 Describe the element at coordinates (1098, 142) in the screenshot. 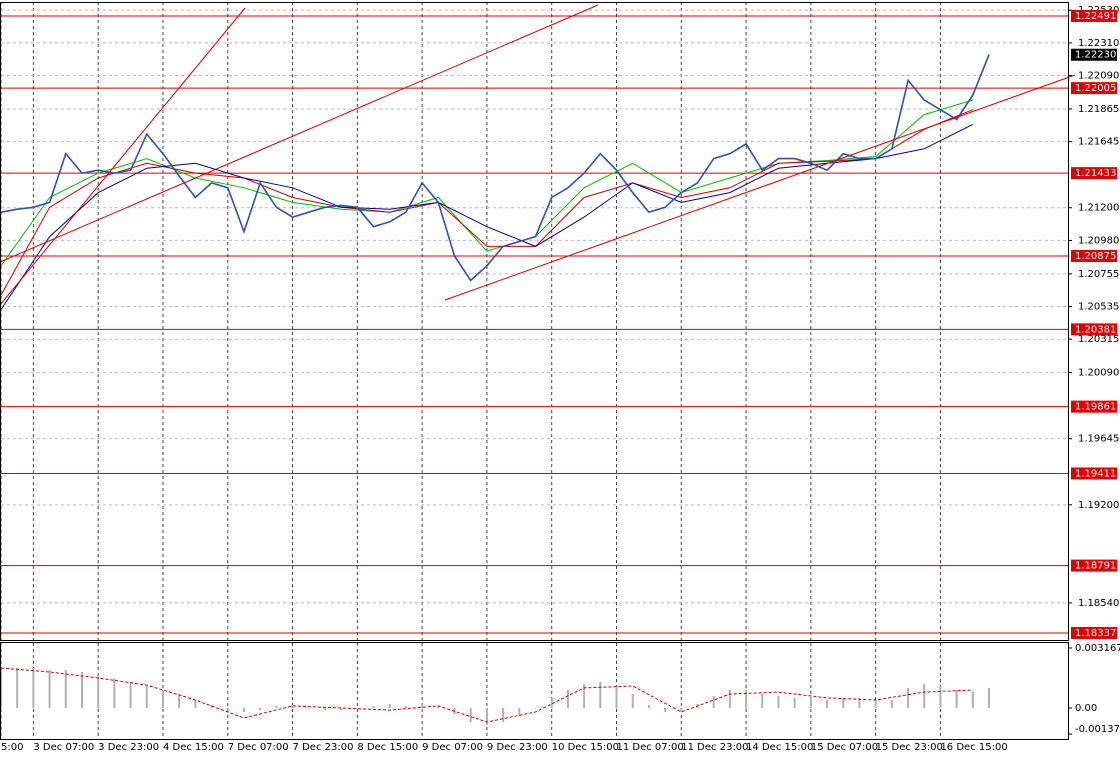

I see `y-tick-label: 1.21645` at that location.